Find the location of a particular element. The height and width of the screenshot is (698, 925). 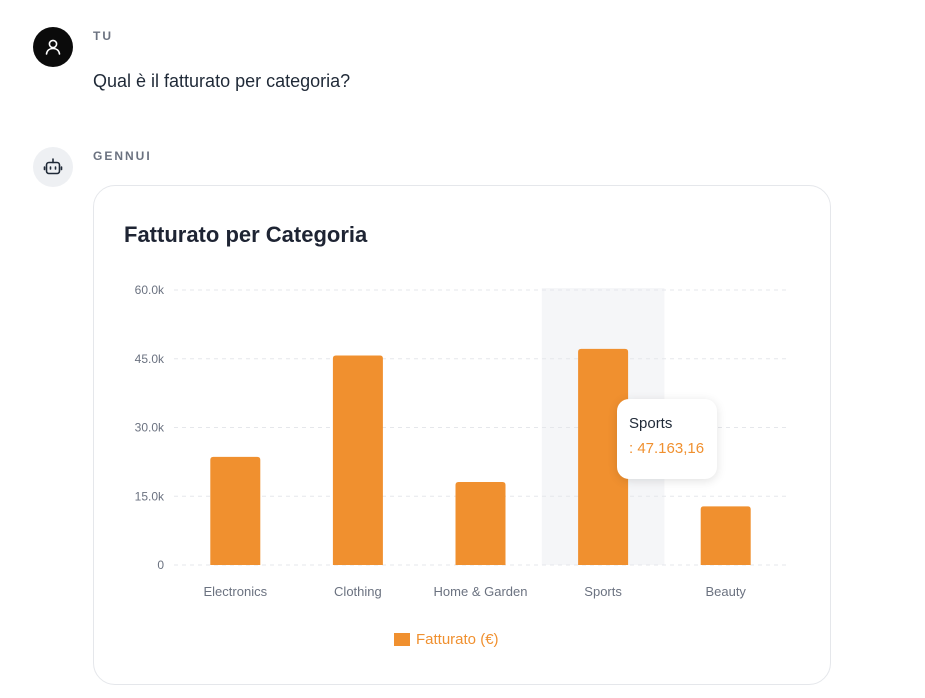

legend-swatch is located at coordinates (402, 639).